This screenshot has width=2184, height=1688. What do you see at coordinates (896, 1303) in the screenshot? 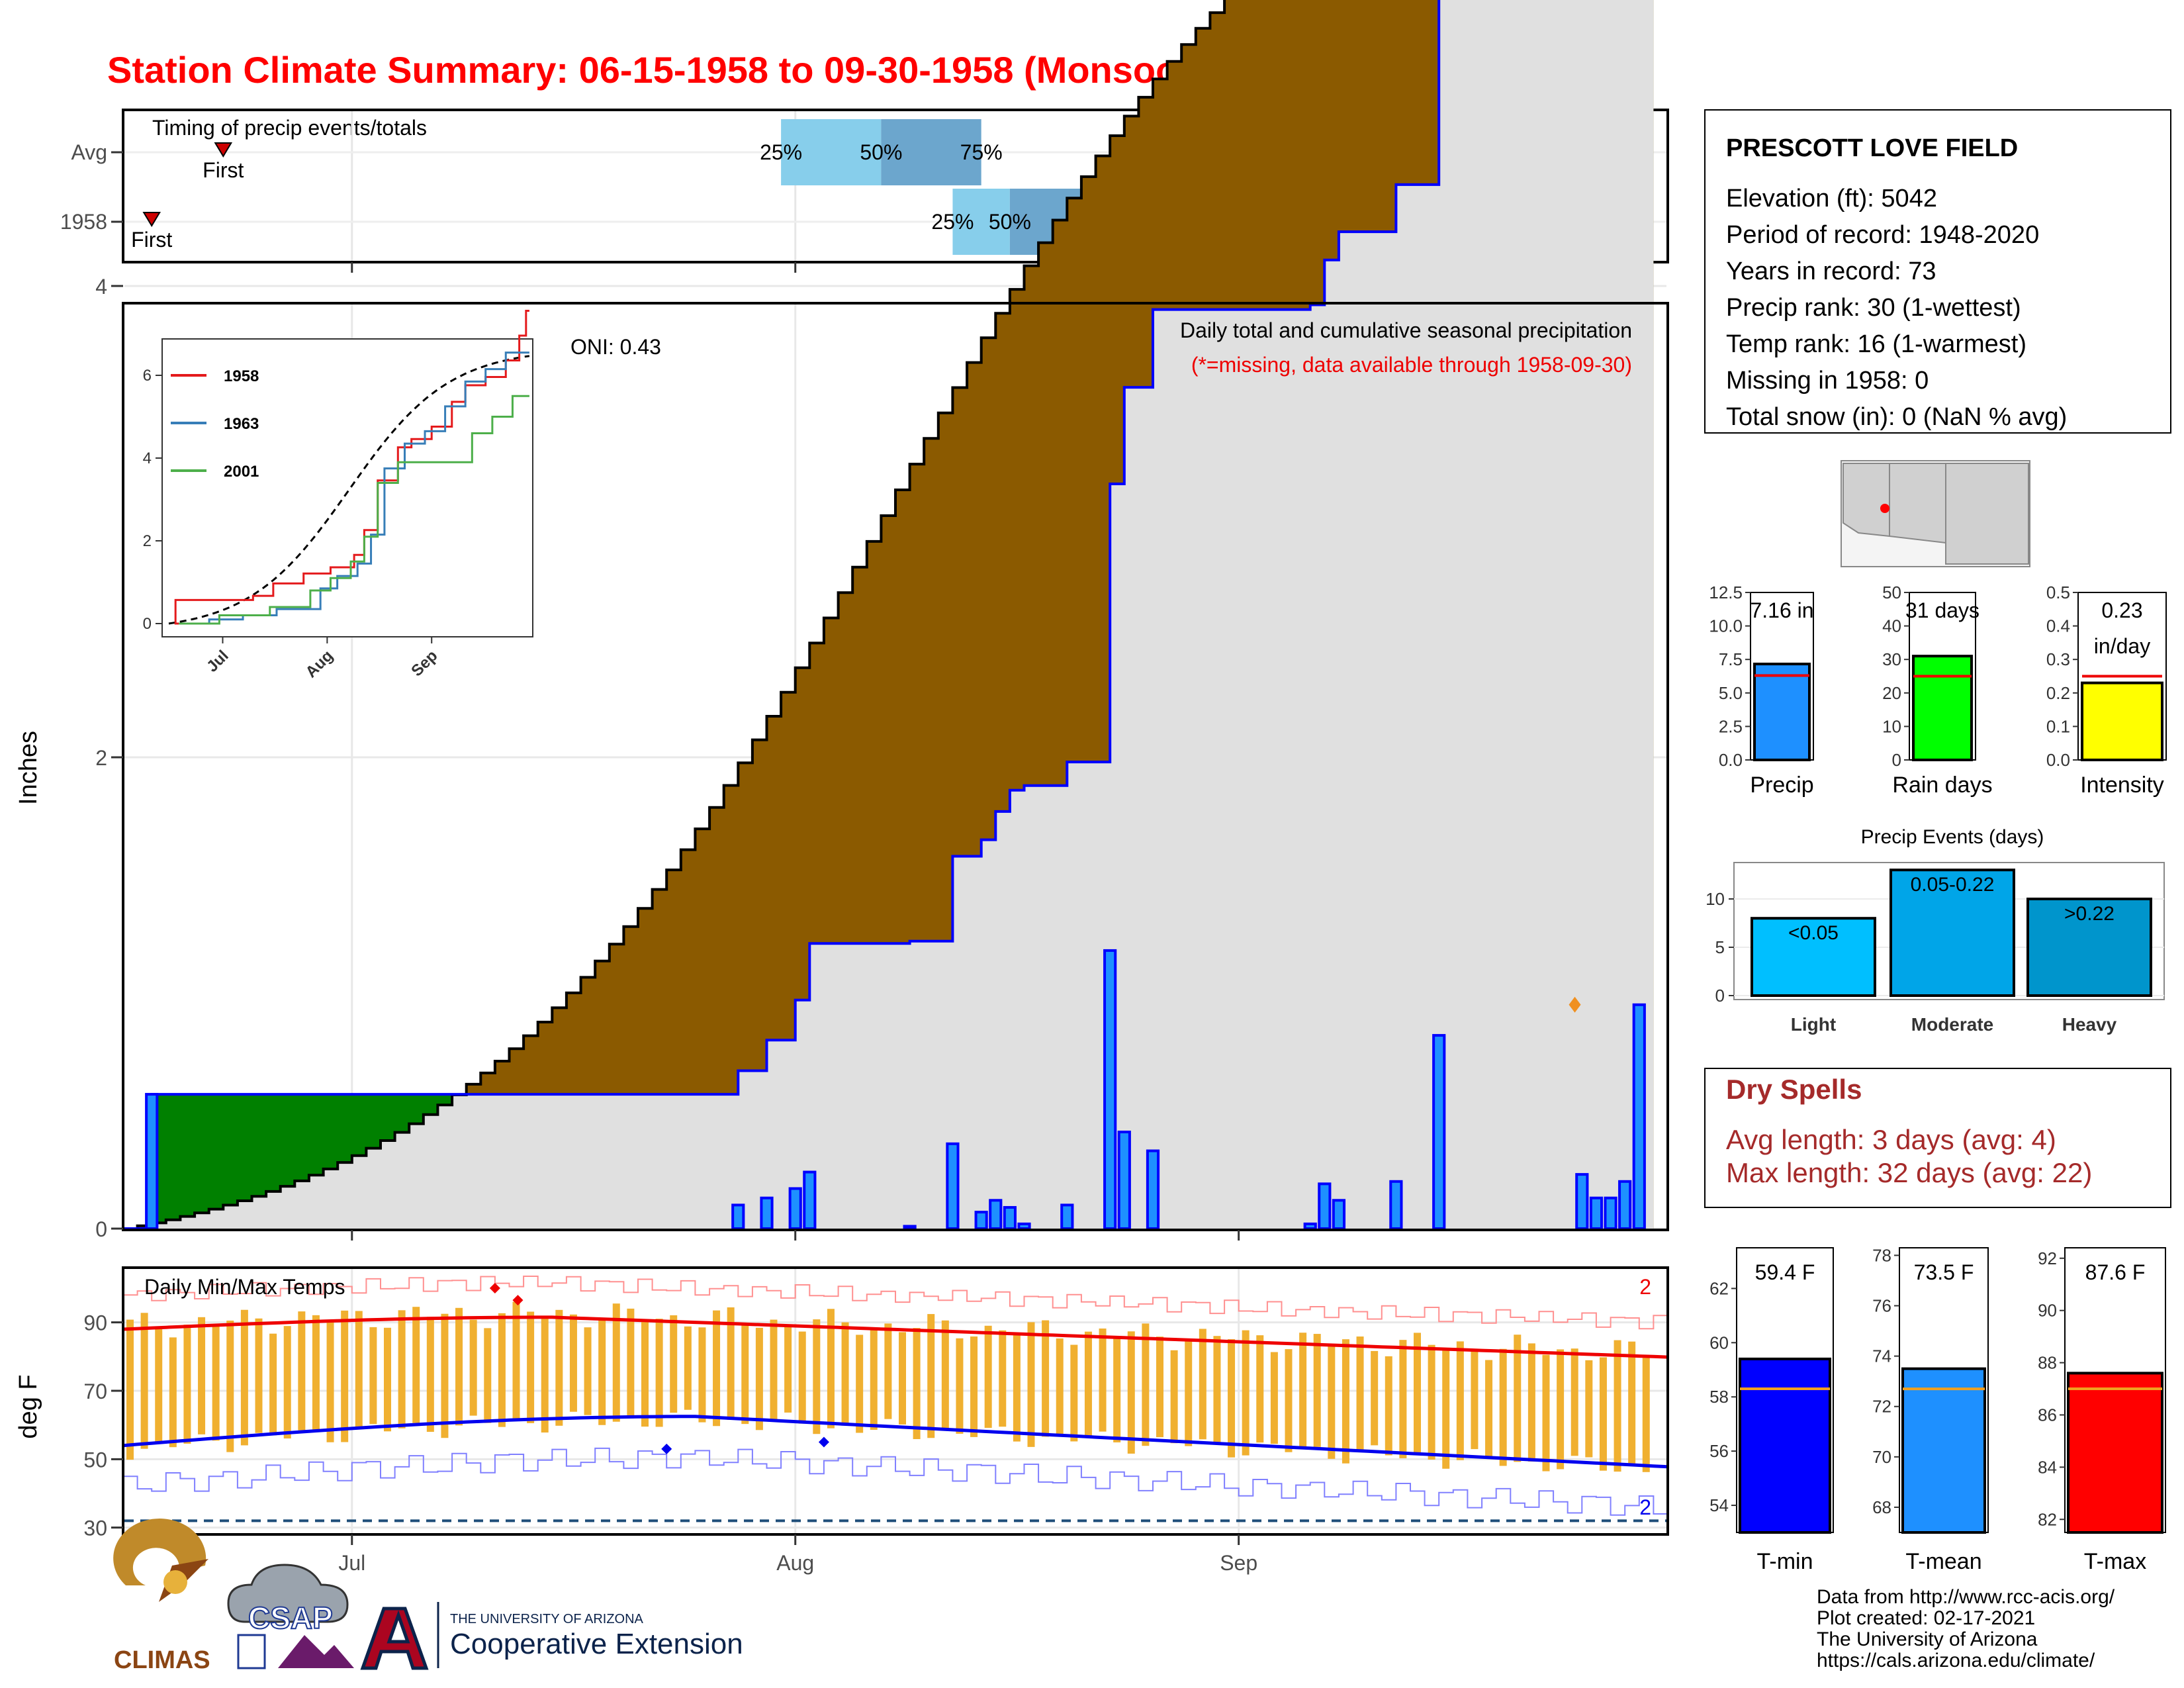
I see `record-high-line` at bounding box center [896, 1303].